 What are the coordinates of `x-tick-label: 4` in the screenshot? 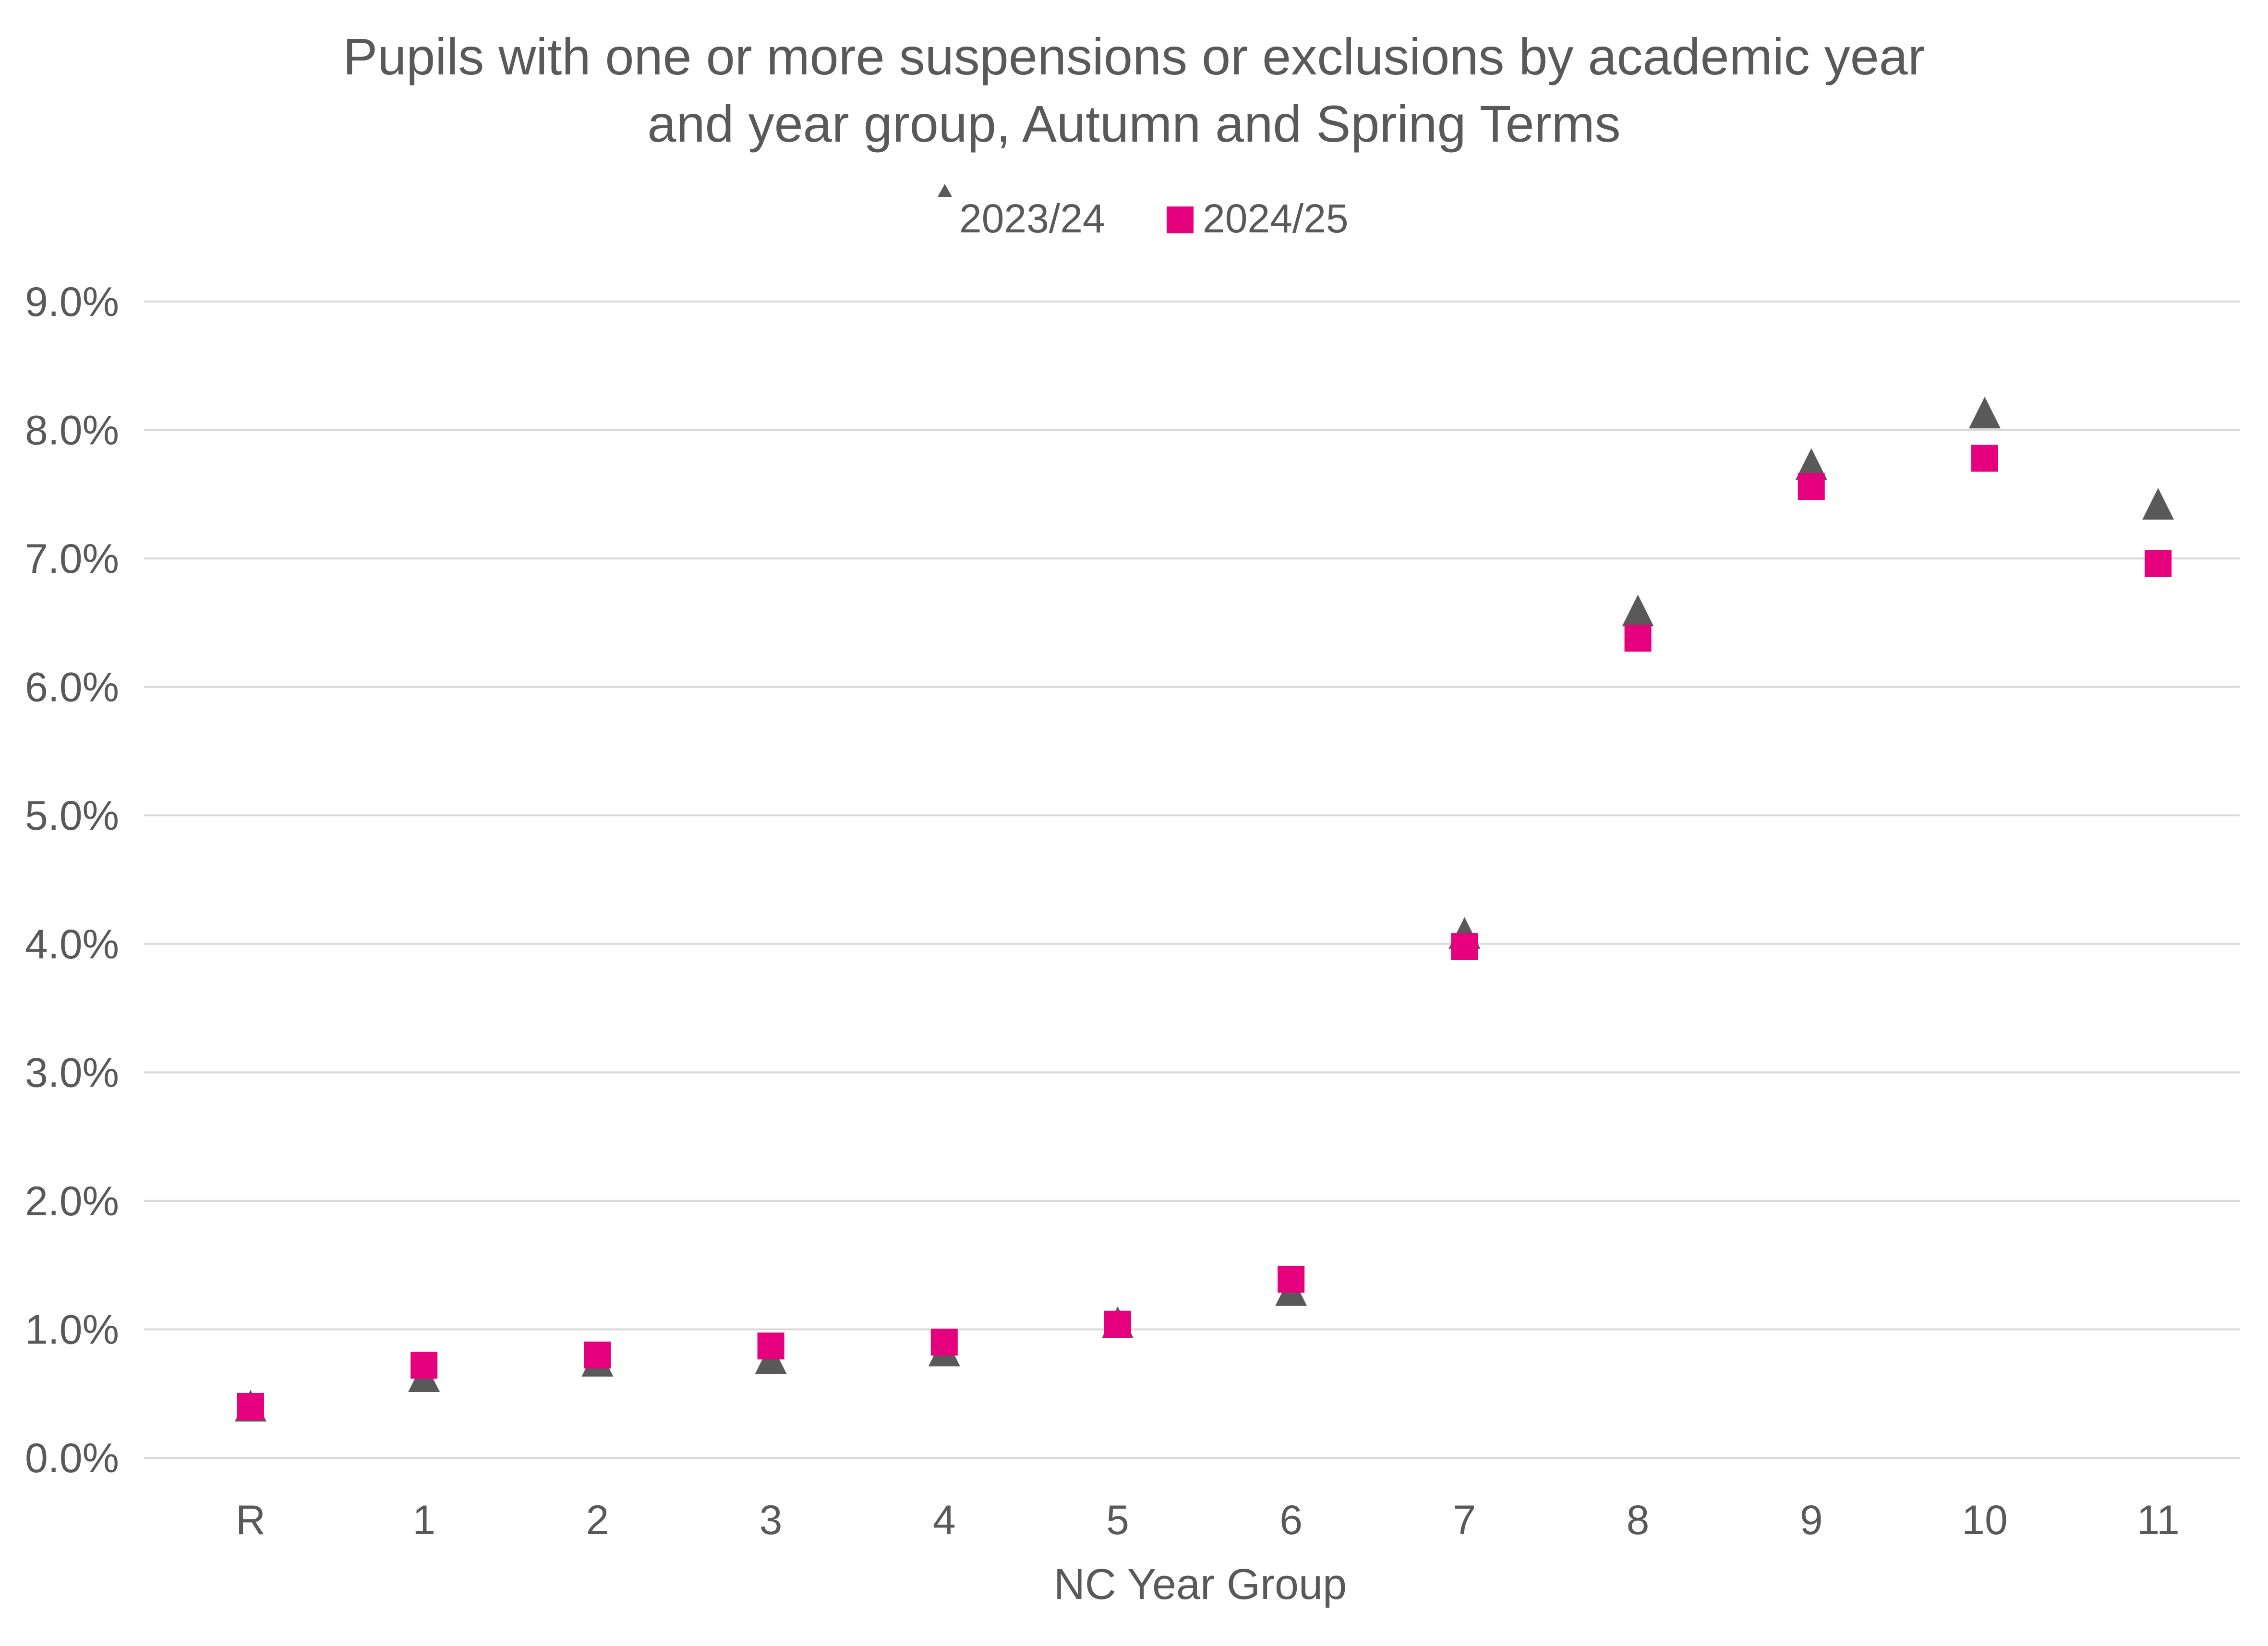 It's located at (944, 1520).